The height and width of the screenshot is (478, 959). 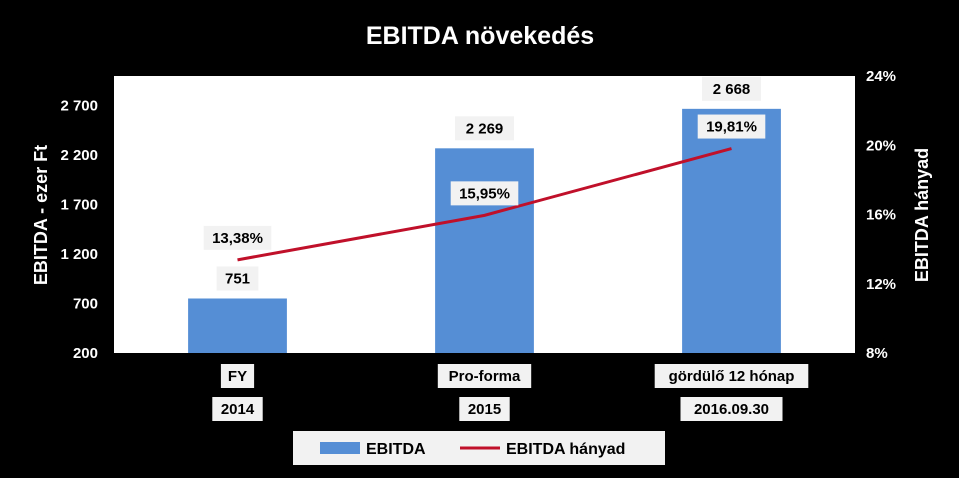 I want to click on category-label-line1: FY, so click(x=237, y=376).